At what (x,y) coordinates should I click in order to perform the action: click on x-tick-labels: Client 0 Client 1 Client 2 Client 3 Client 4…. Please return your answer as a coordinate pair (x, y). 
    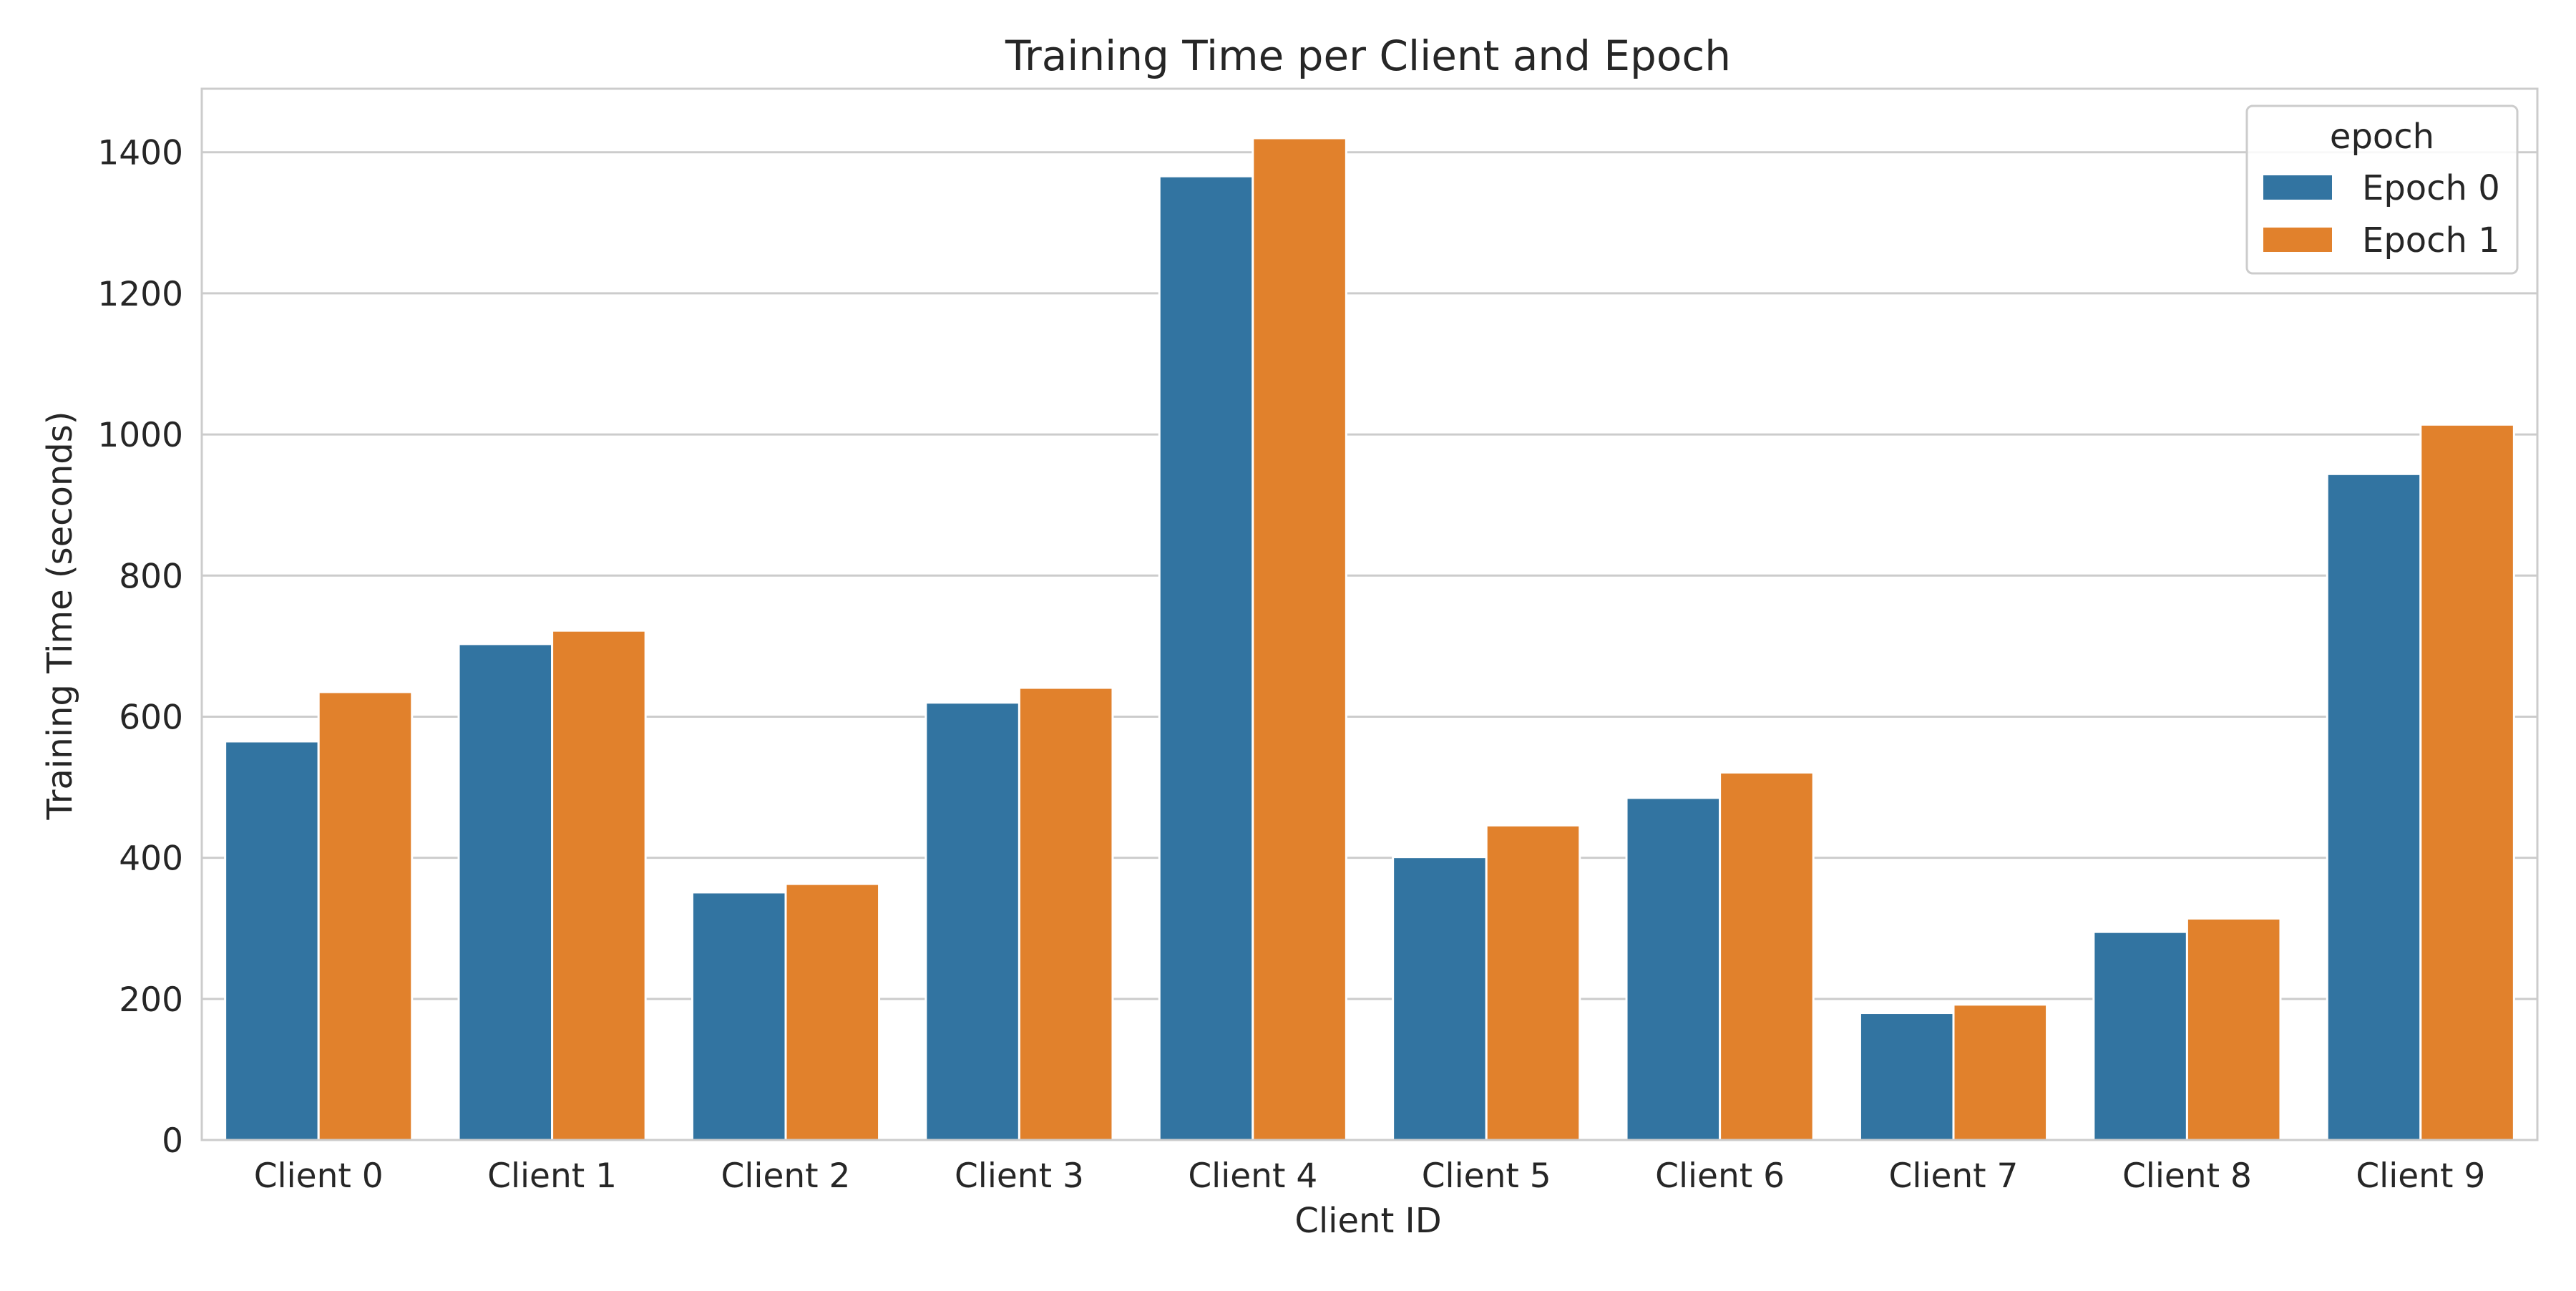
    Looking at the image, I should click on (1370, 1176).